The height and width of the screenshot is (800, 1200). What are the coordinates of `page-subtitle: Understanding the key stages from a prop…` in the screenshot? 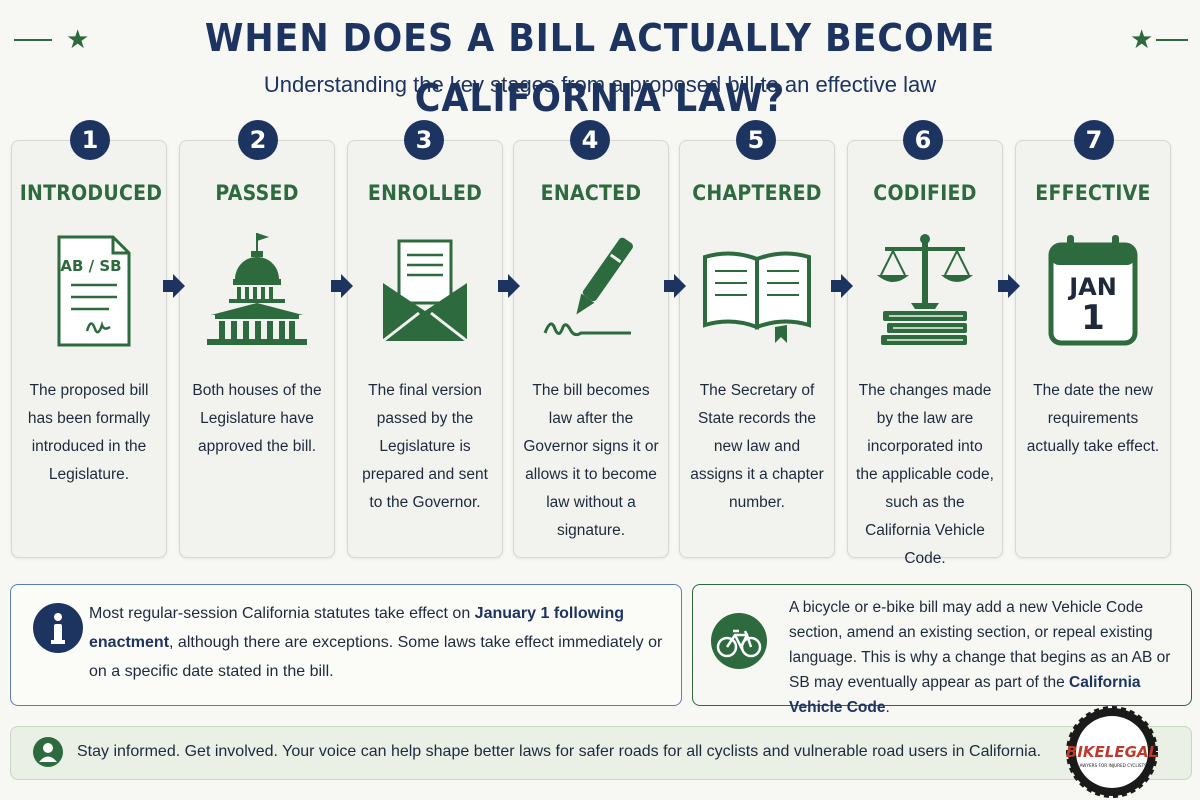 It's located at (600, 84).